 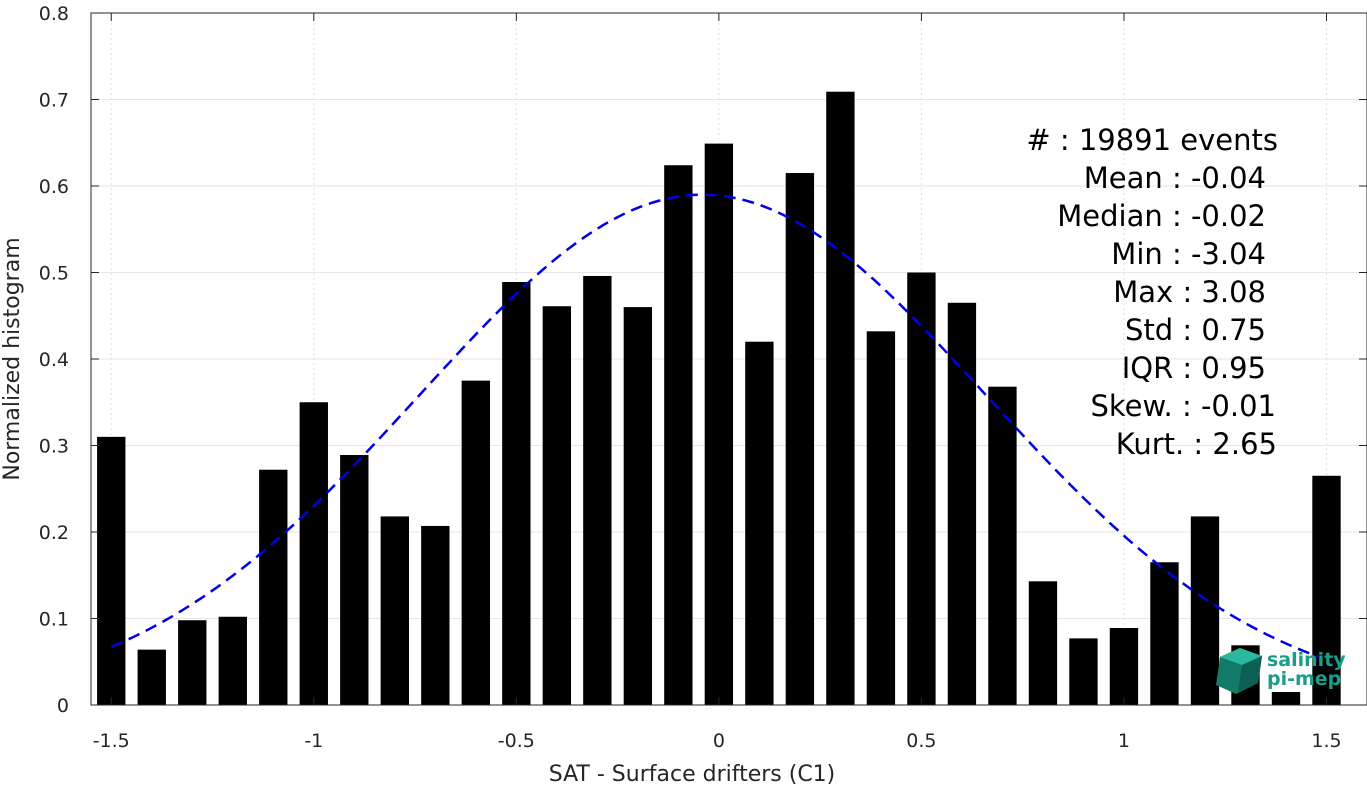 I want to click on y-tick-label-1: 0.1, so click(x=54, y=620).